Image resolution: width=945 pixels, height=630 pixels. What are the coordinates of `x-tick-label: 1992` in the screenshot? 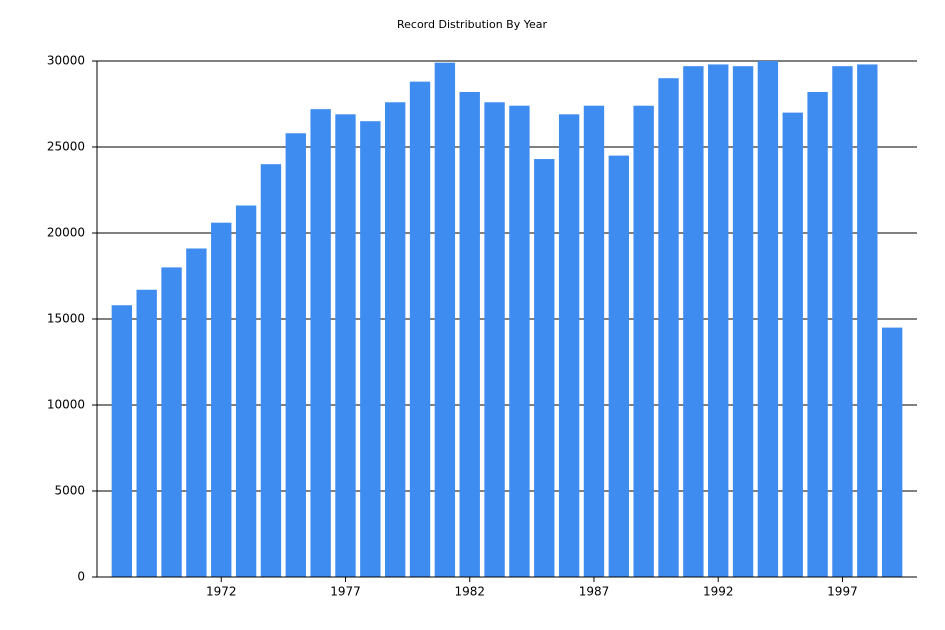 It's located at (718, 592).